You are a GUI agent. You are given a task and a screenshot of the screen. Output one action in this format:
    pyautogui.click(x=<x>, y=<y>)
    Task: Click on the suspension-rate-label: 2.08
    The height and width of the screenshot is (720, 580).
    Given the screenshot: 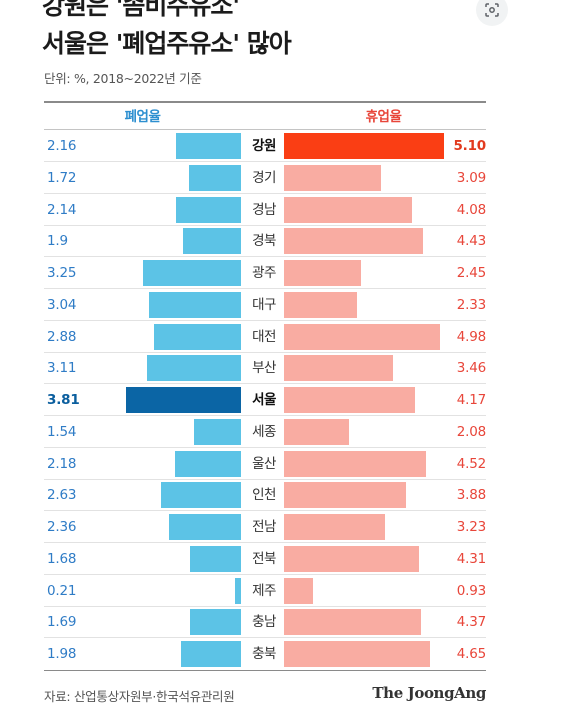 What is the action you would take?
    pyautogui.click(x=471, y=432)
    